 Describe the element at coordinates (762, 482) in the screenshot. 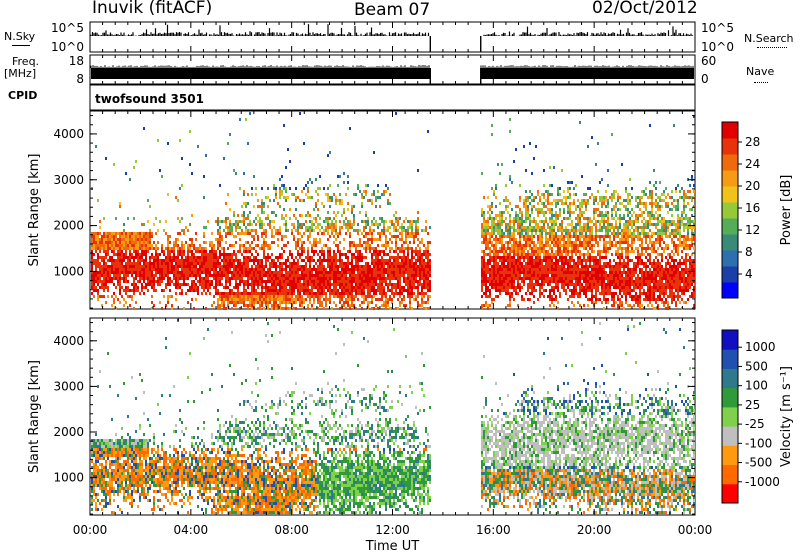

I see `velocity-cb-tick-7: -1000` at that location.